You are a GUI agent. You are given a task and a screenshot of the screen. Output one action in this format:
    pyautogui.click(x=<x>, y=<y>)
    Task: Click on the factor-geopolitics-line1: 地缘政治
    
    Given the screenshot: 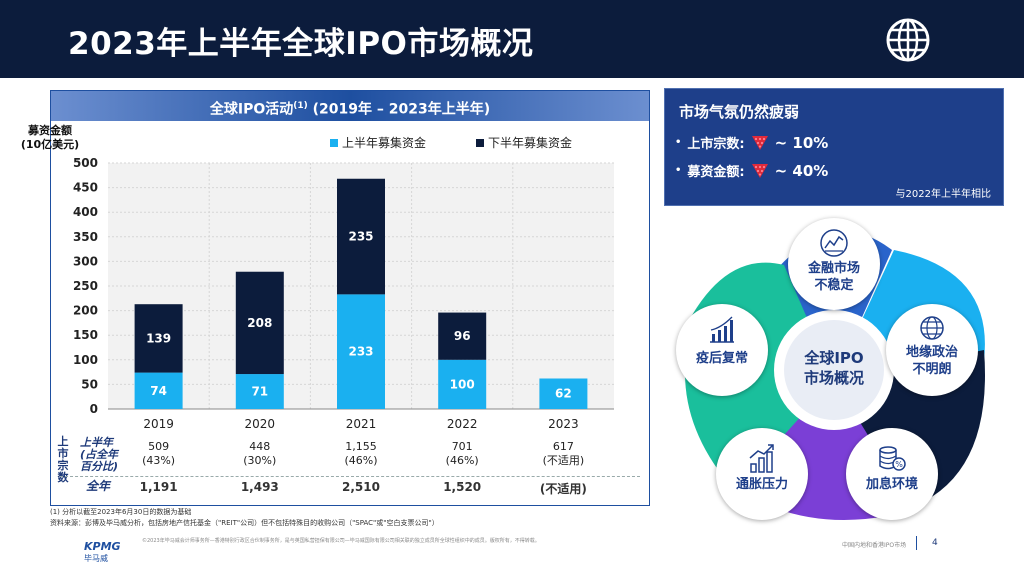 What is the action you would take?
    pyautogui.click(x=931, y=352)
    